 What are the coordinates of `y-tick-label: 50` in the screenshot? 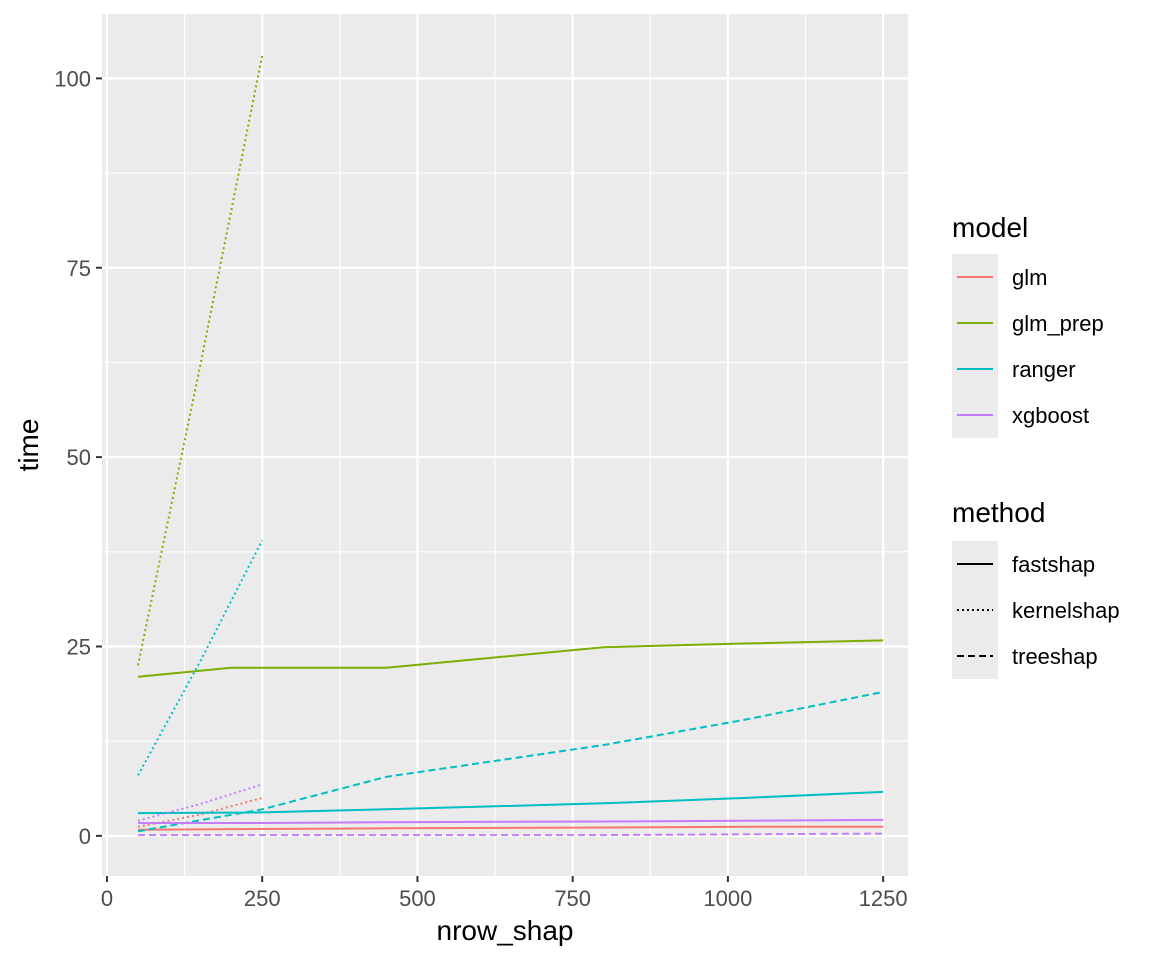 It's located at (79, 457).